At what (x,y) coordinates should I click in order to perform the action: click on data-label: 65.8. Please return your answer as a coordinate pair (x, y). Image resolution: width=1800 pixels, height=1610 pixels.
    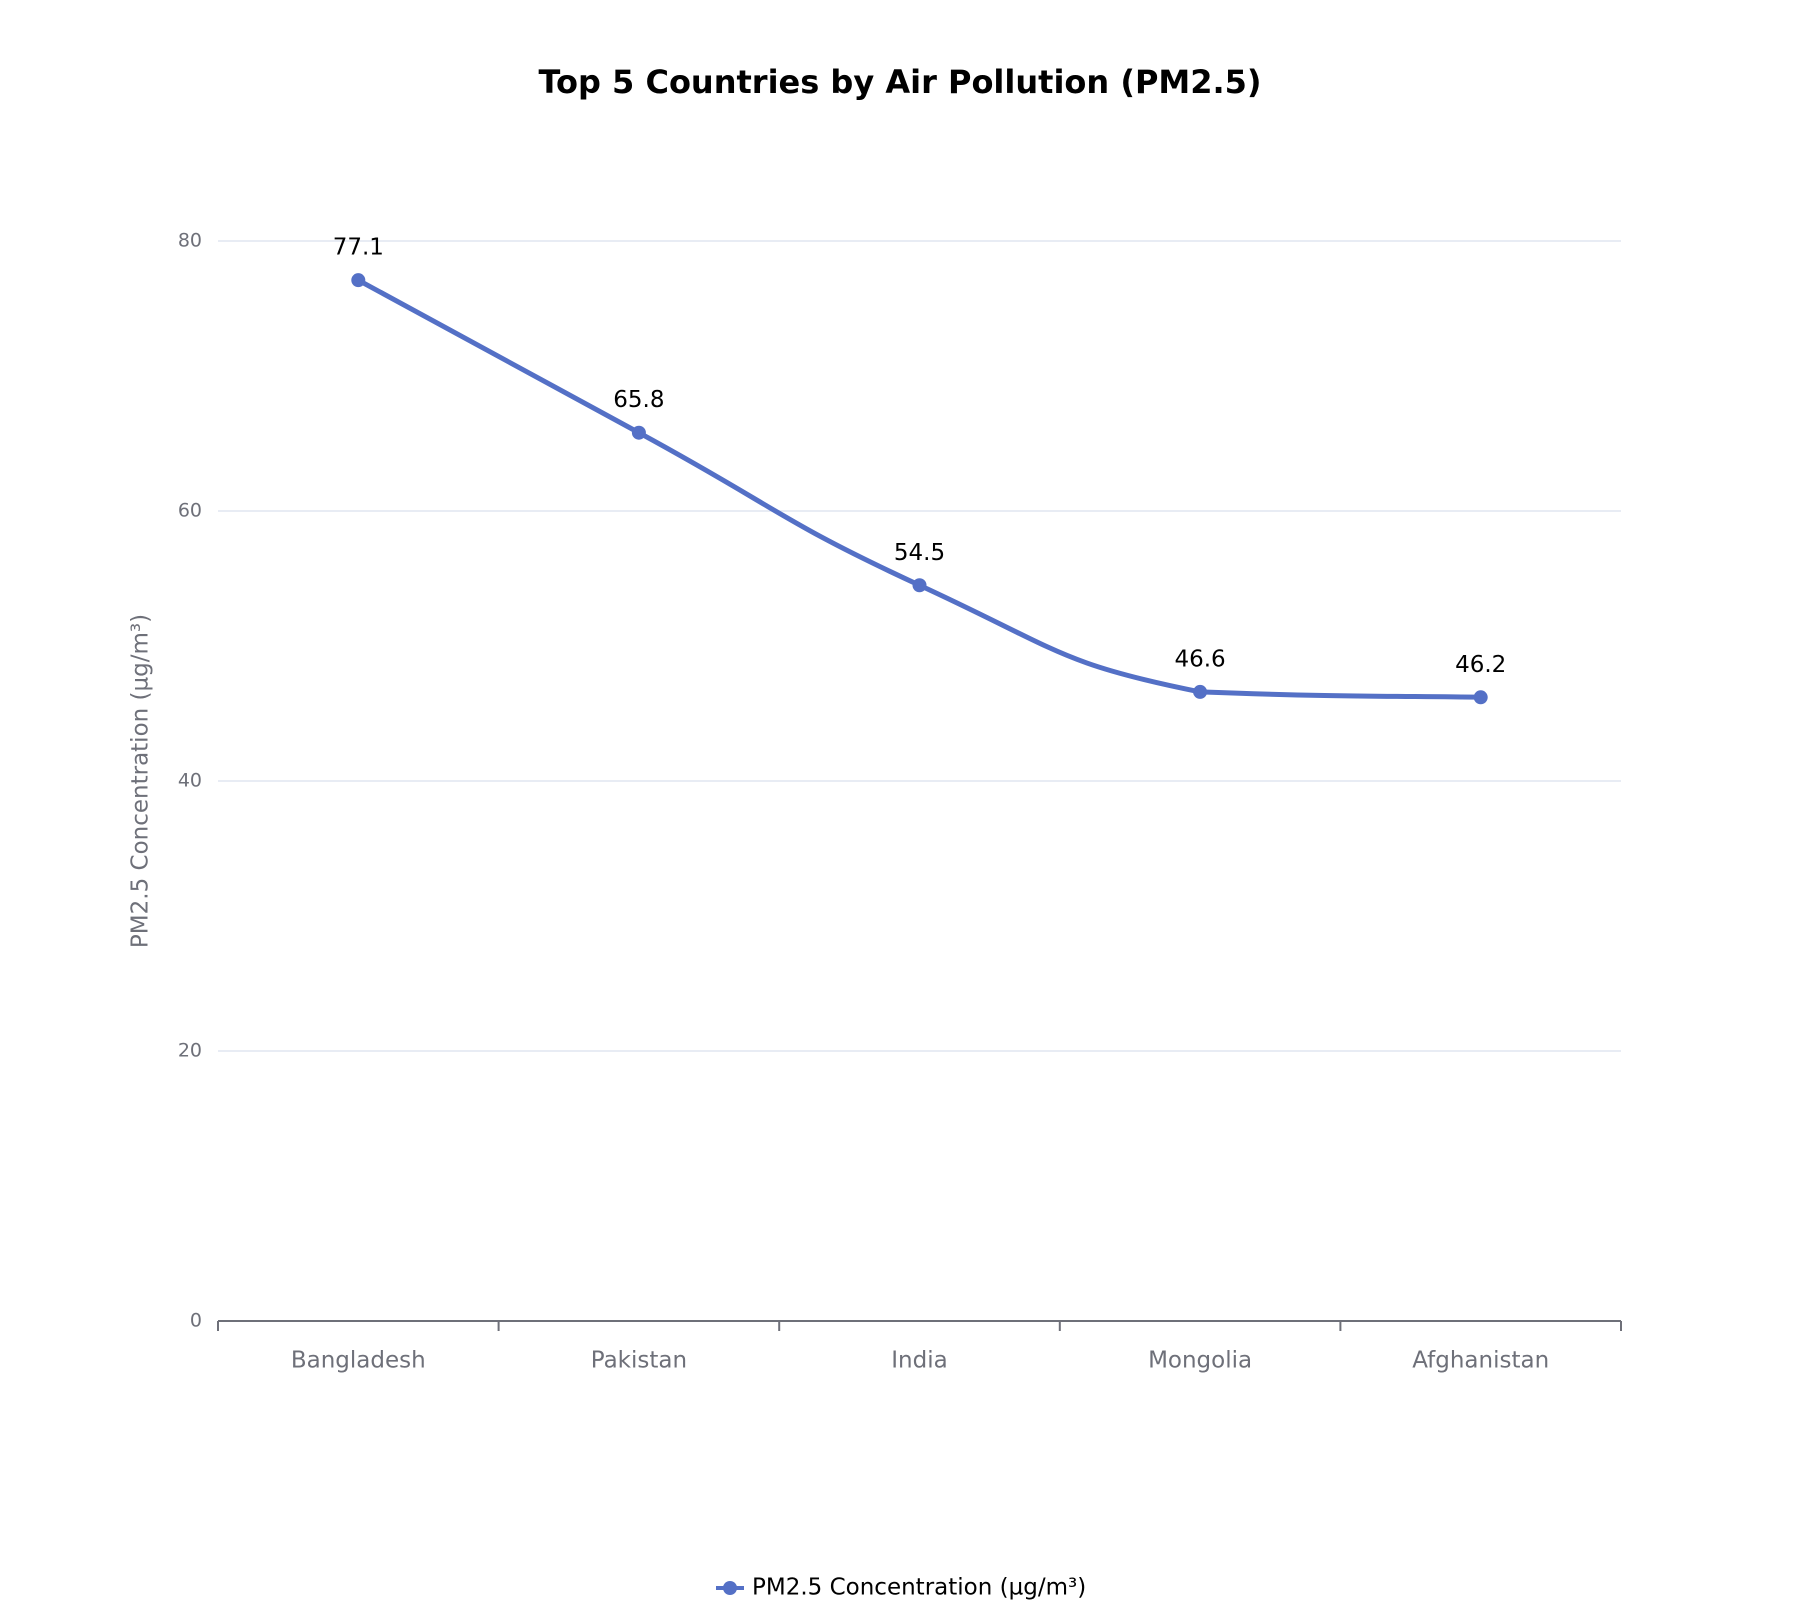
    Looking at the image, I should click on (638, 400).